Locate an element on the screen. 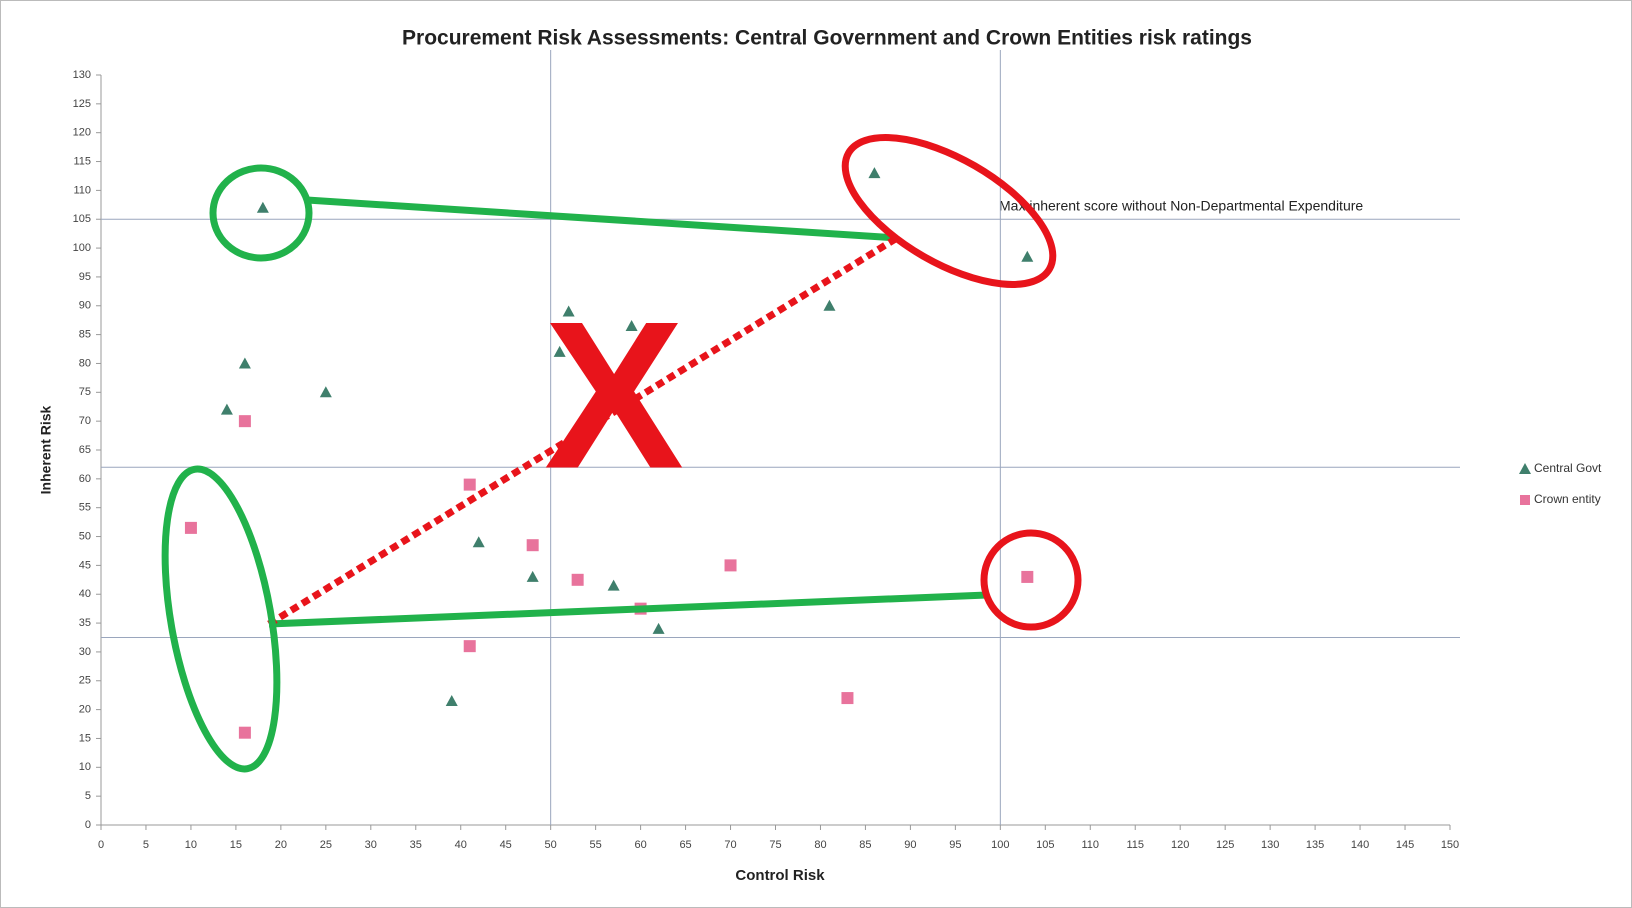 Image resolution: width=1632 pixels, height=908 pixels. y-tick-label: 90 is located at coordinates (85, 306).